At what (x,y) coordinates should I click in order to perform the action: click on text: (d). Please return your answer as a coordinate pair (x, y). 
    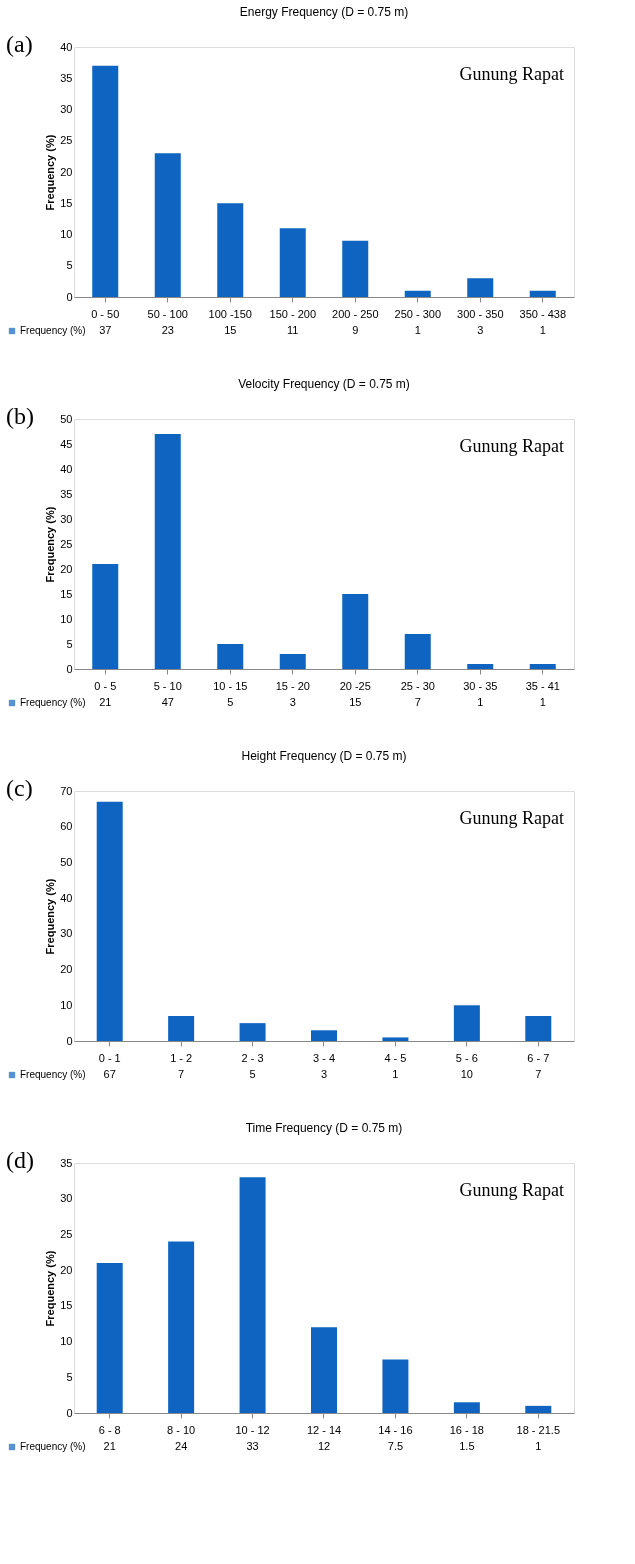
    Looking at the image, I should click on (20, 1160).